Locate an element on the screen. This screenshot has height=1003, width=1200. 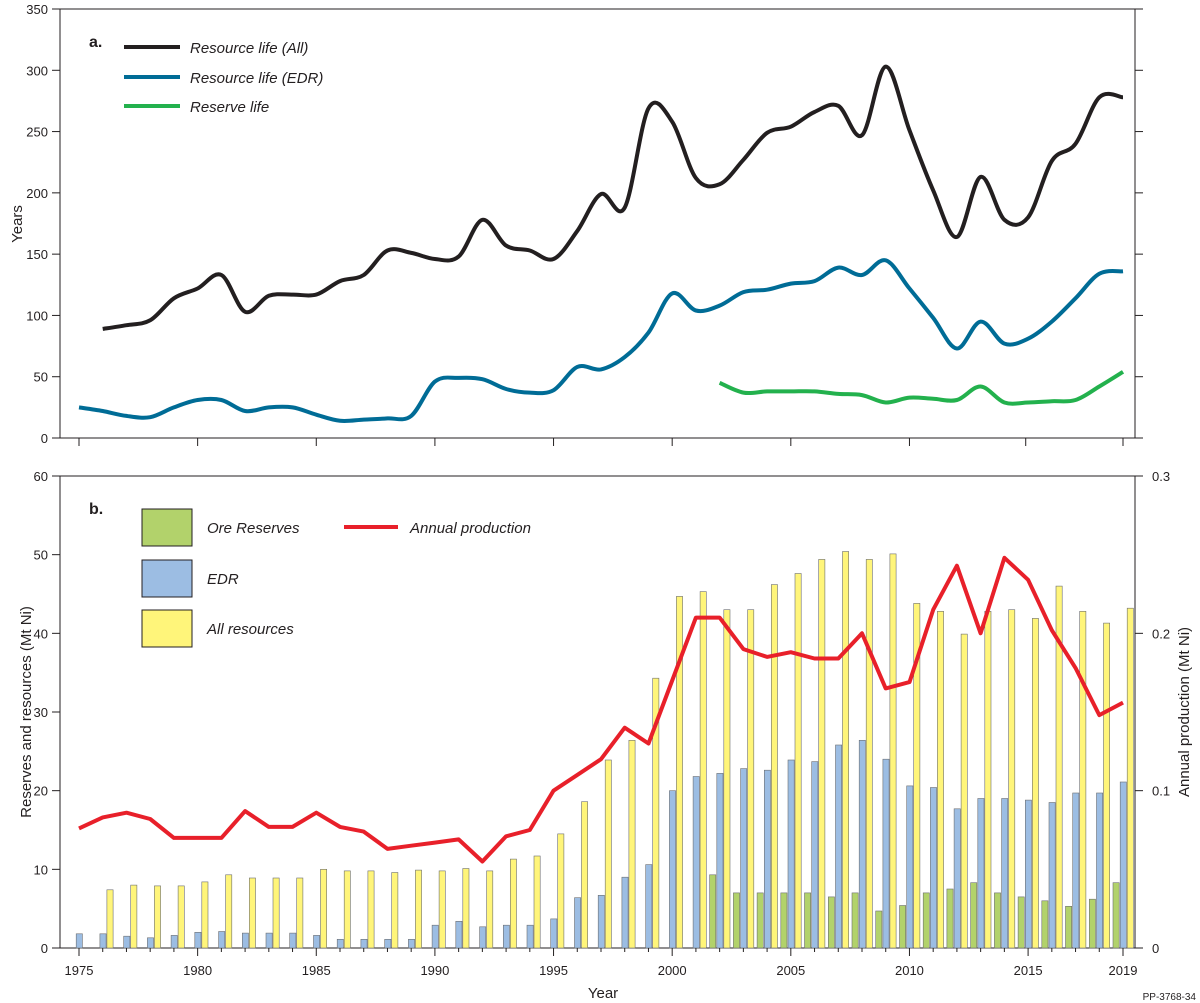
y-tick-label-a: 300 is located at coordinates (37, 70).